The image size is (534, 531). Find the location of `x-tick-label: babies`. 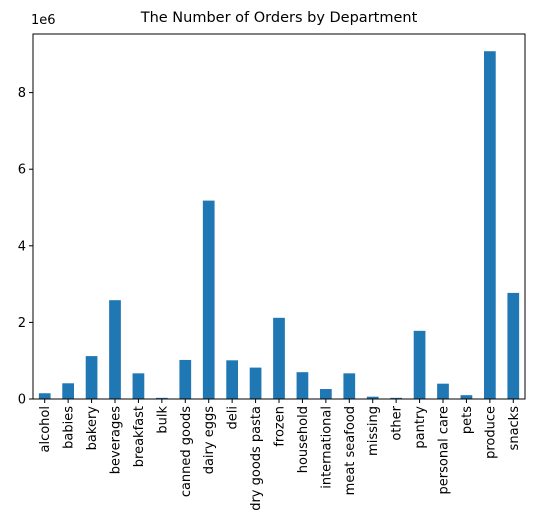

x-tick-label: babies is located at coordinates (69, 427).